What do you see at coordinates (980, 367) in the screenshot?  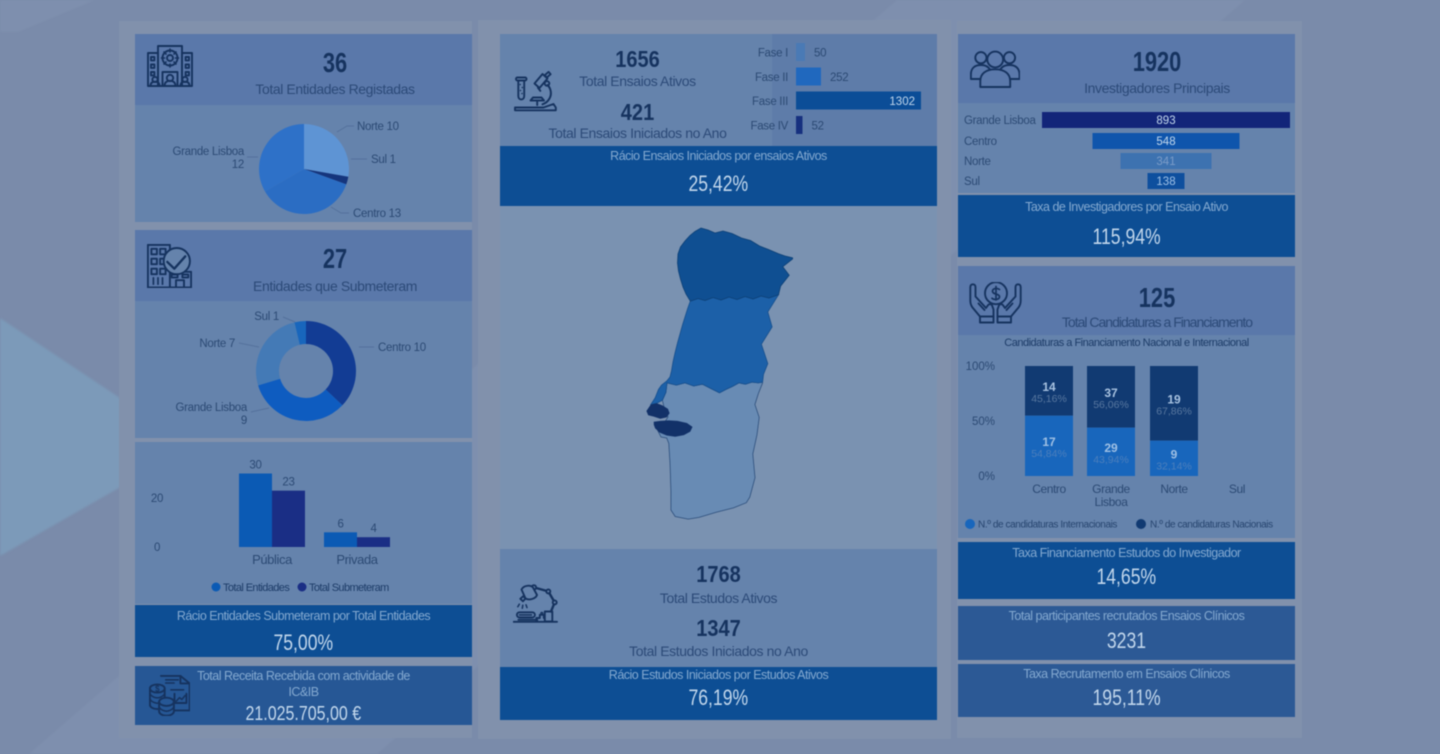 I see `svg-text: 100%` at bounding box center [980, 367].